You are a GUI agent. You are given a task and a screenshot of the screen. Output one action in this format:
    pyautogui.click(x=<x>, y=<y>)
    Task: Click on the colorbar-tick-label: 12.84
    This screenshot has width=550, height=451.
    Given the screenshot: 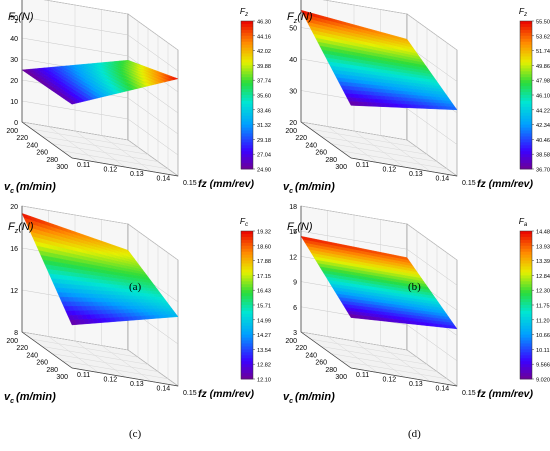 What is the action you would take?
    pyautogui.click(x=543, y=277)
    